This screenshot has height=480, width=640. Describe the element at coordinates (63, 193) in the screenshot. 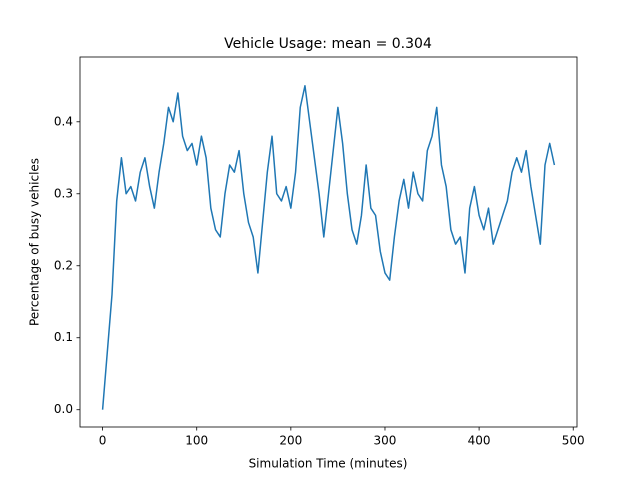

I see `y-tick-label: 0.3` at that location.